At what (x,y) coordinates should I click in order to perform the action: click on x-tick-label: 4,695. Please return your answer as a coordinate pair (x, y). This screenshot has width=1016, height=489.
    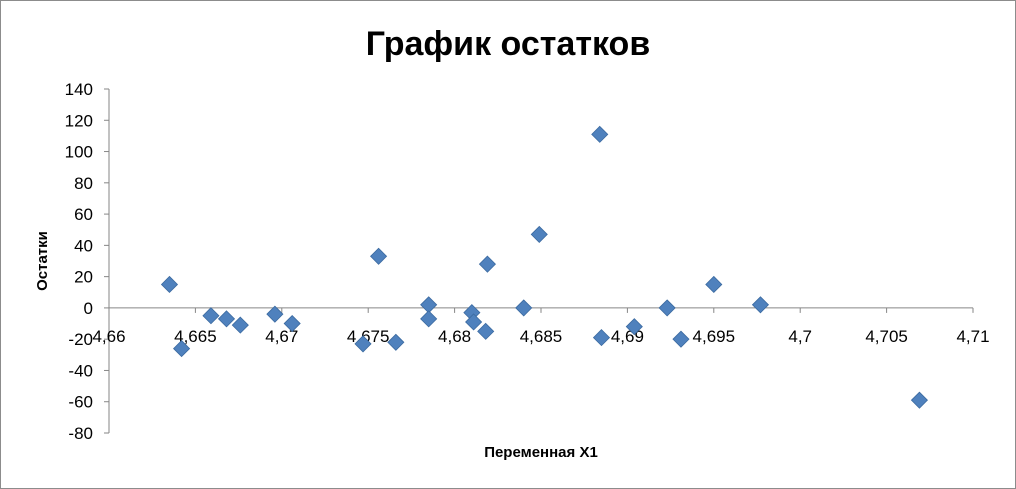
    Looking at the image, I should click on (714, 336).